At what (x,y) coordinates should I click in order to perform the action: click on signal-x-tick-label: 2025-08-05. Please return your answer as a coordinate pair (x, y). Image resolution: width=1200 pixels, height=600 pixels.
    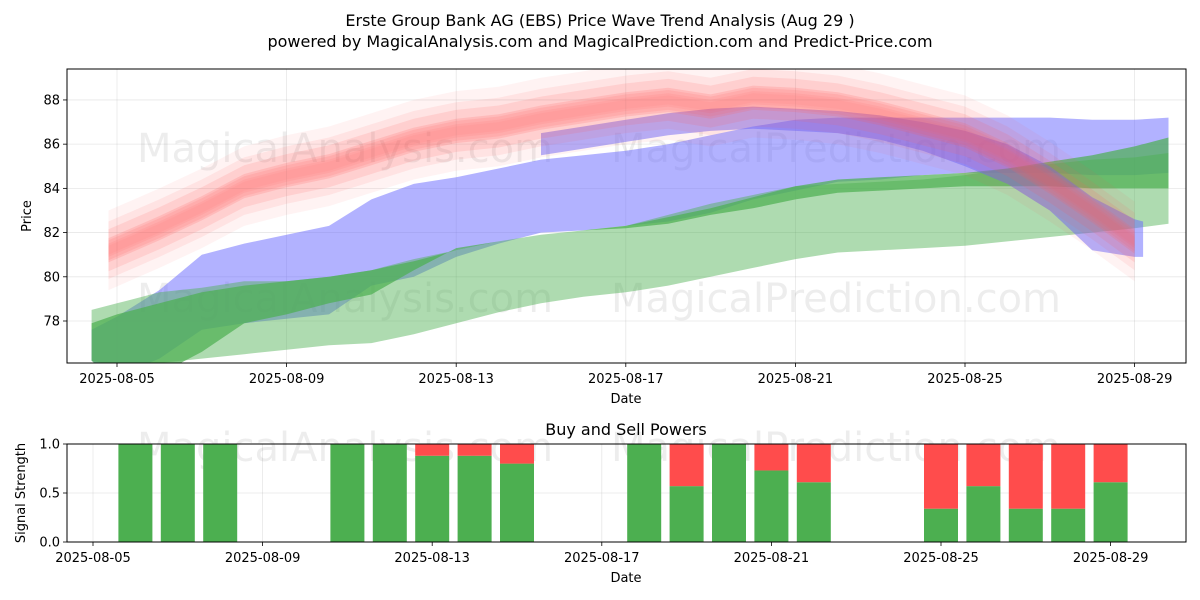
    Looking at the image, I should click on (93, 558).